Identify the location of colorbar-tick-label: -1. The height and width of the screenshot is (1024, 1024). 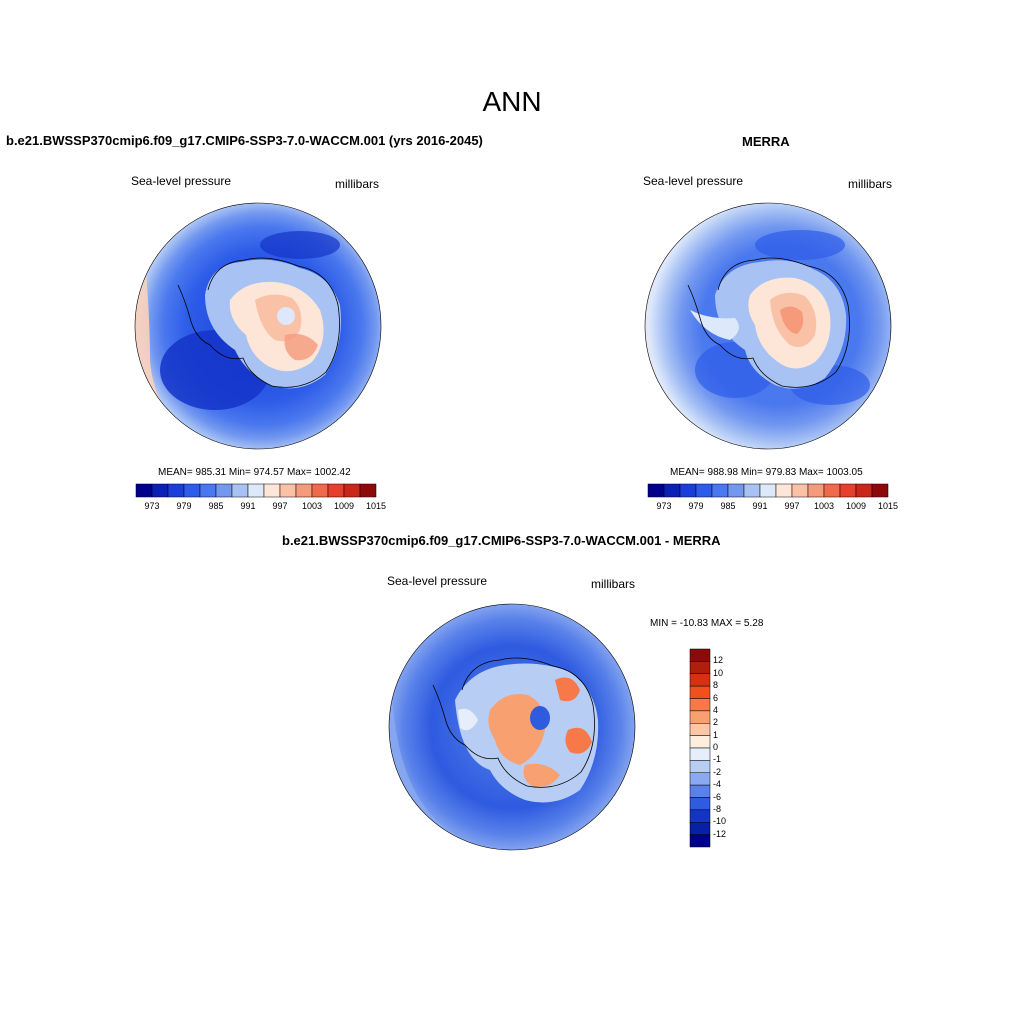
(717, 759).